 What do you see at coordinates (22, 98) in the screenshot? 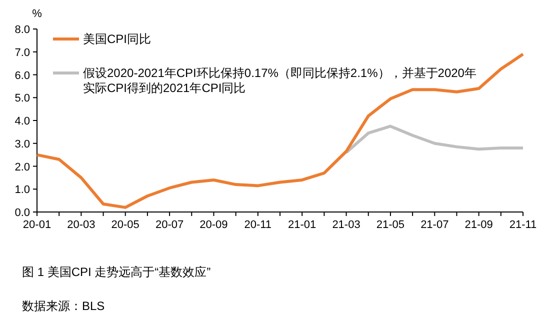
I see `y-tick-label: 5.0` at bounding box center [22, 98].